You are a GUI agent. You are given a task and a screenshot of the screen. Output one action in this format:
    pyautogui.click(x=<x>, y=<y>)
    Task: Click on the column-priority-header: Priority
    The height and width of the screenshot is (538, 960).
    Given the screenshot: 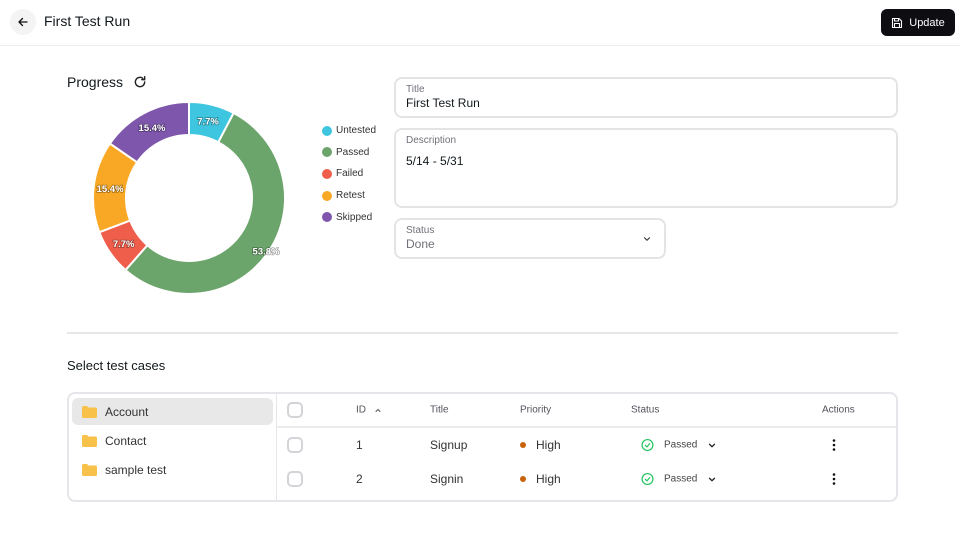 What is the action you would take?
    pyautogui.click(x=536, y=410)
    